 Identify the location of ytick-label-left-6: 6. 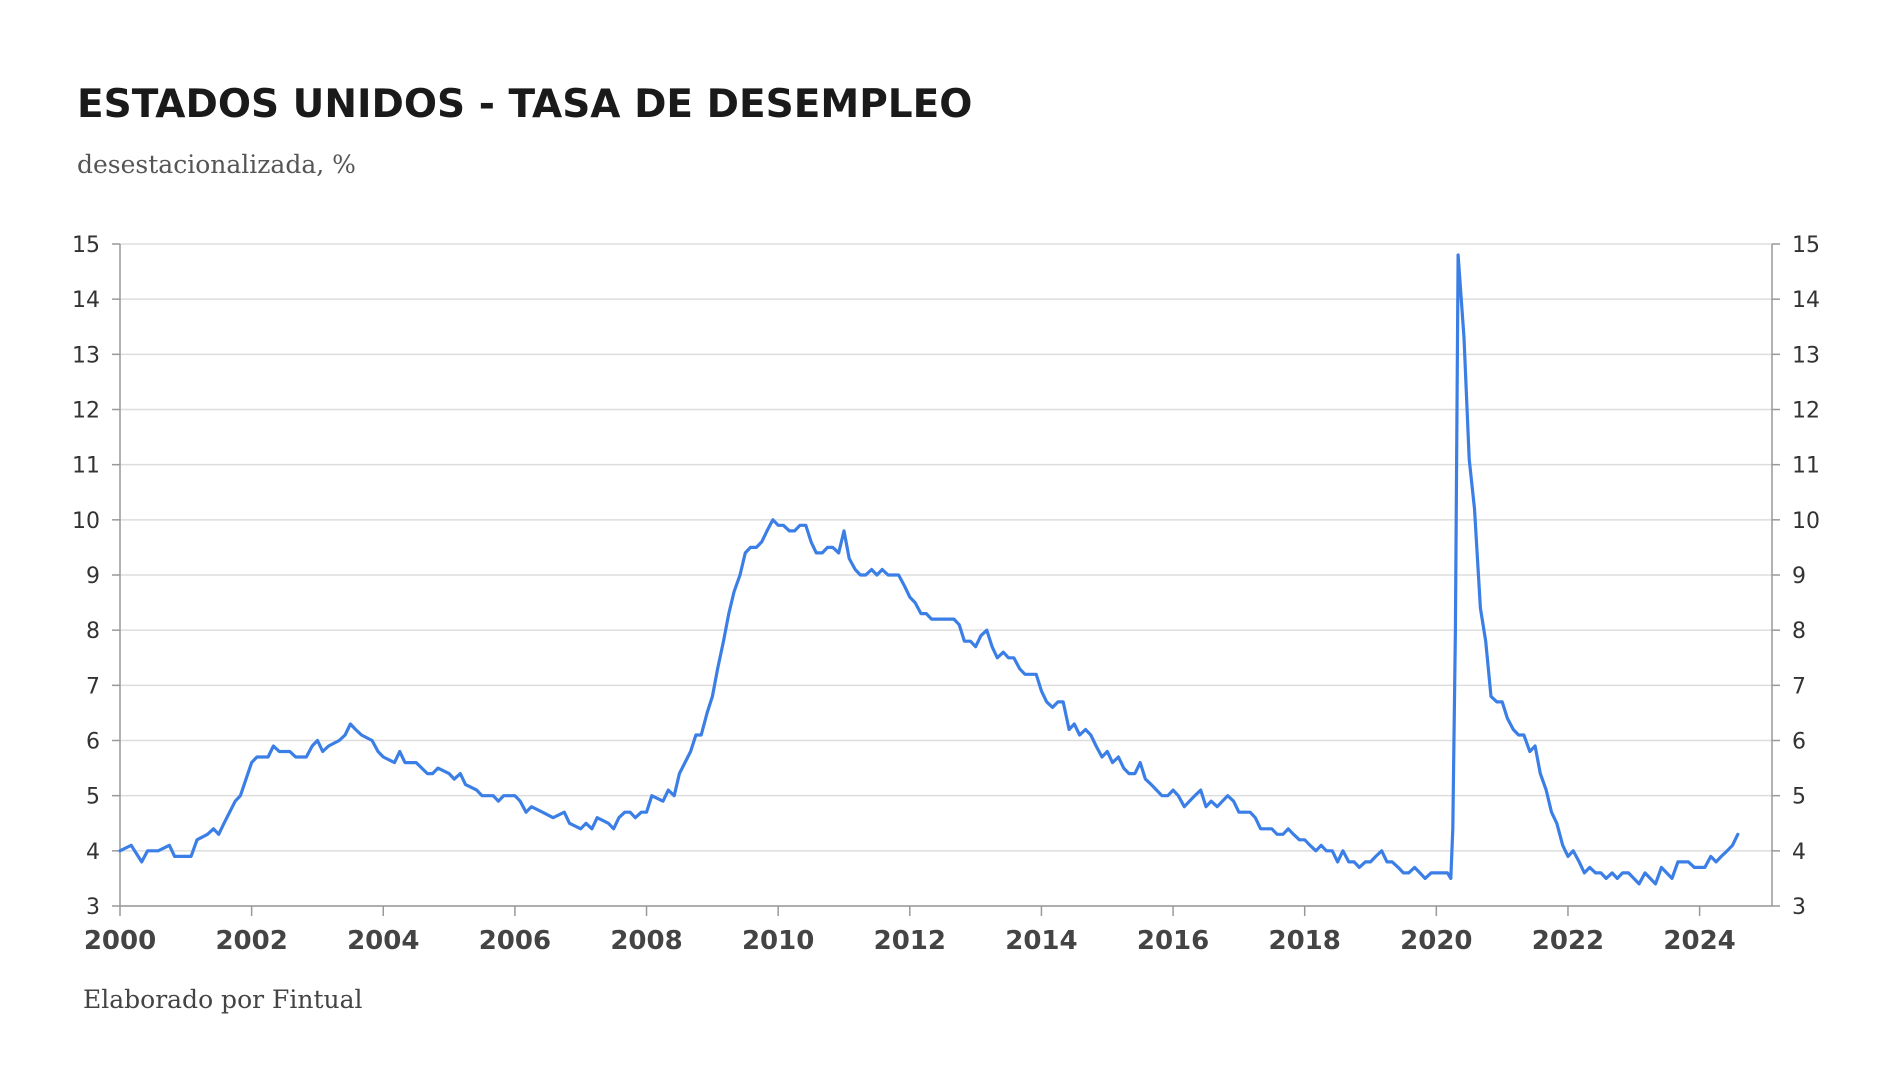
(93, 742).